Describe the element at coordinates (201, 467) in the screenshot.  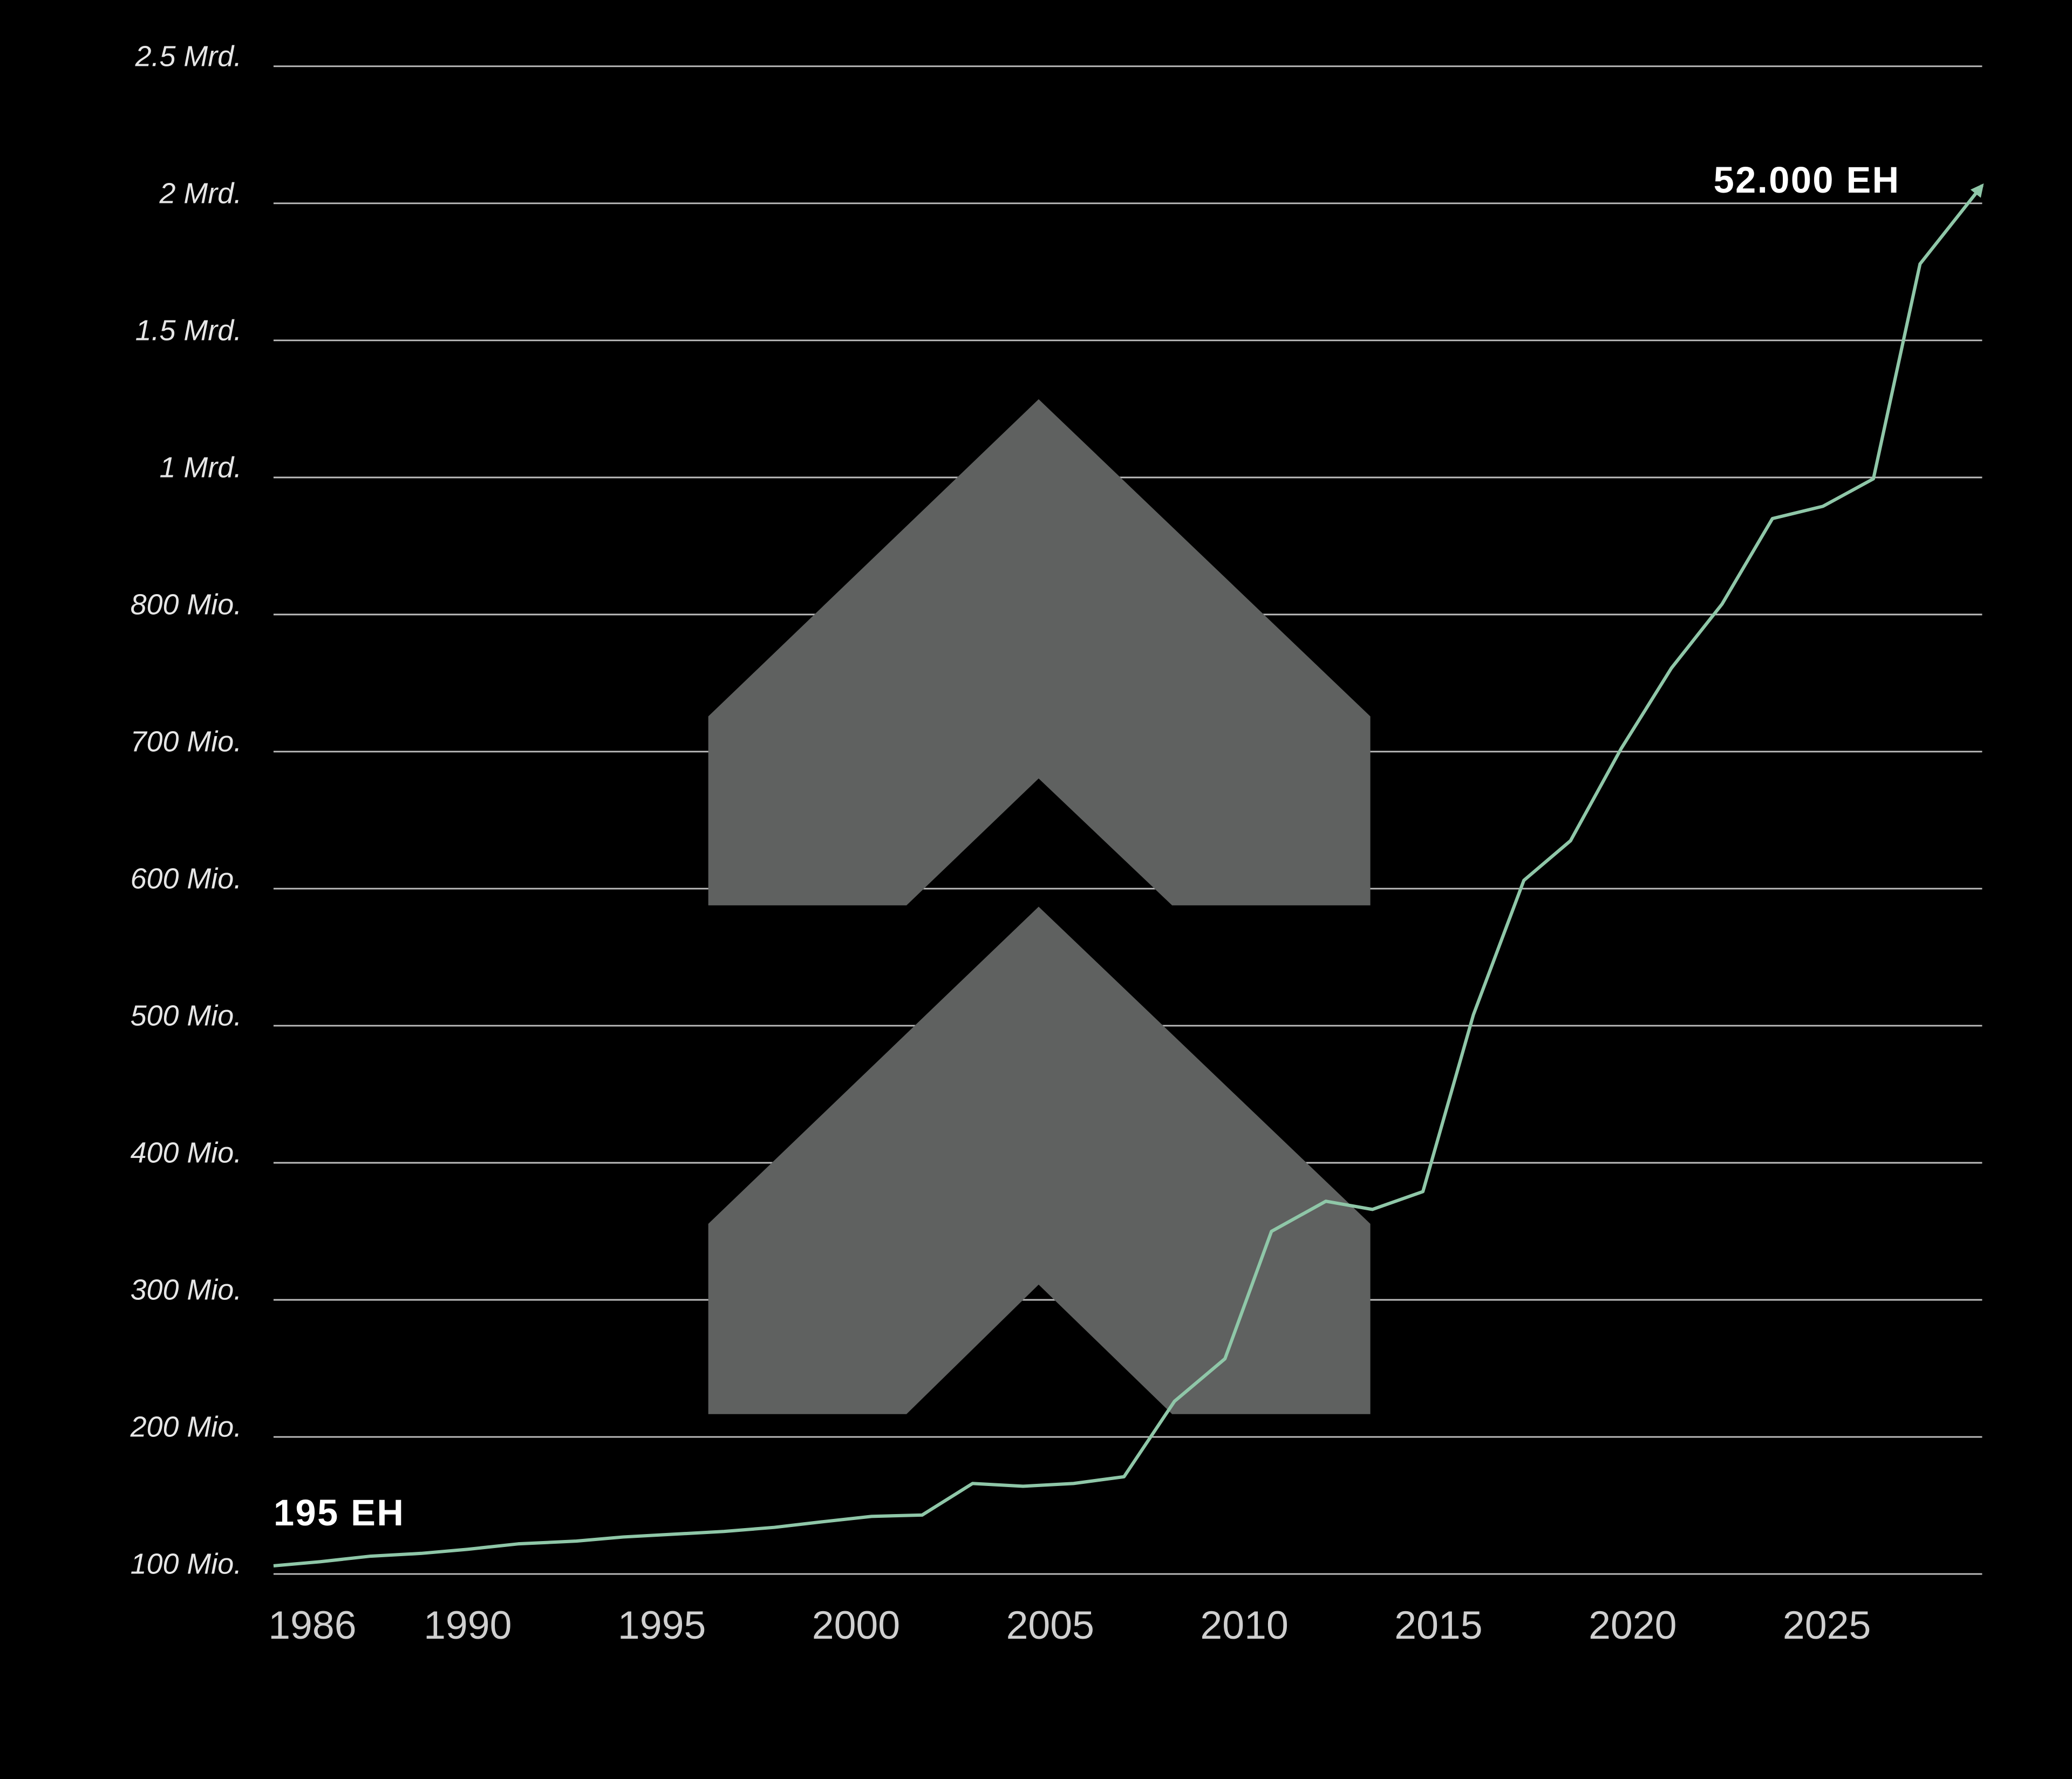
I see `y-tick-label: 1 Mrd.` at that location.